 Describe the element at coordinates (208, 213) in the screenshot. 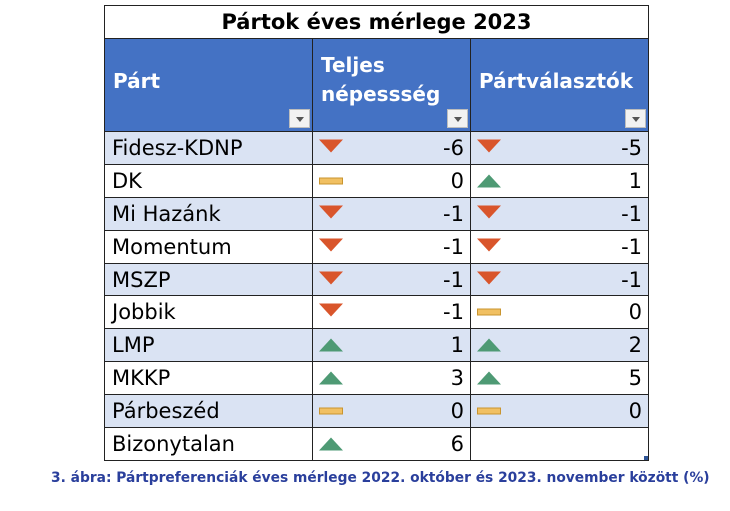

I see `party-name: Mi Hazánk` at that location.